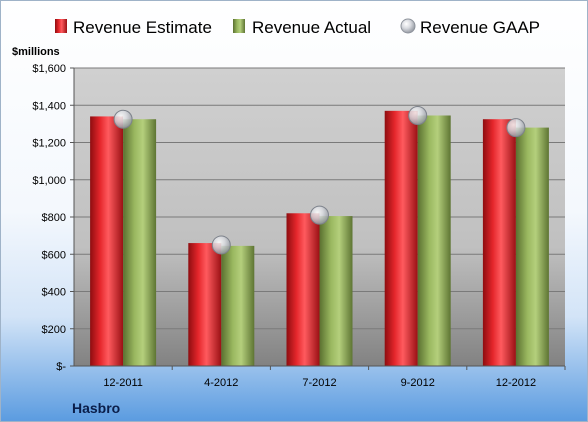  What do you see at coordinates (54, 255) in the screenshot?
I see `y-tick-label: $600` at bounding box center [54, 255].